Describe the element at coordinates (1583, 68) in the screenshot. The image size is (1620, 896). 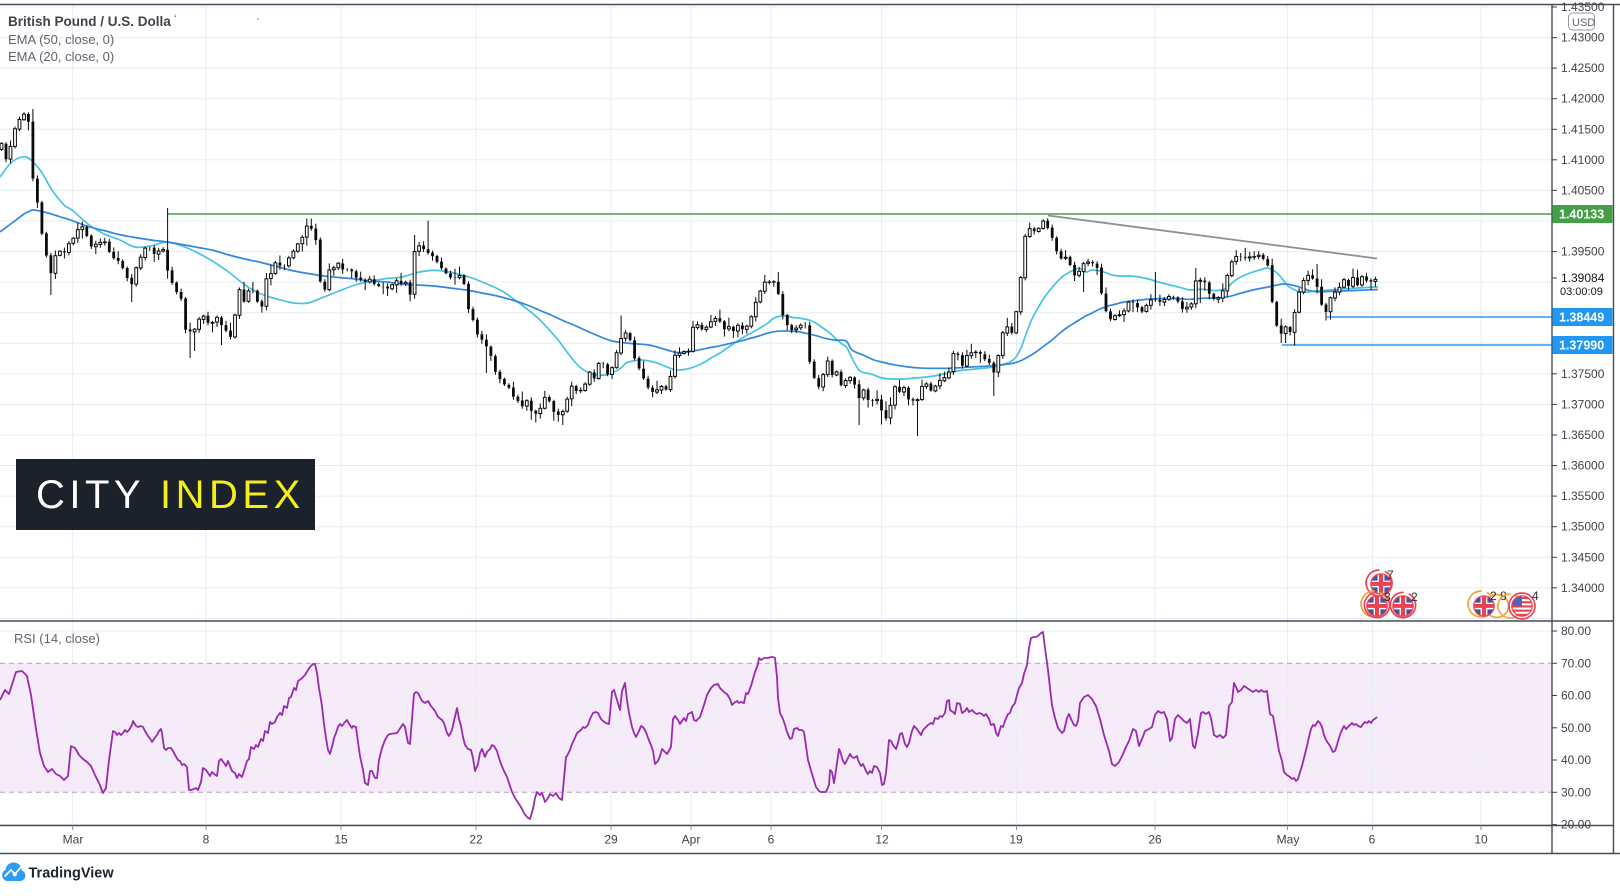
I see `svg-text: 1.42500` at that location.